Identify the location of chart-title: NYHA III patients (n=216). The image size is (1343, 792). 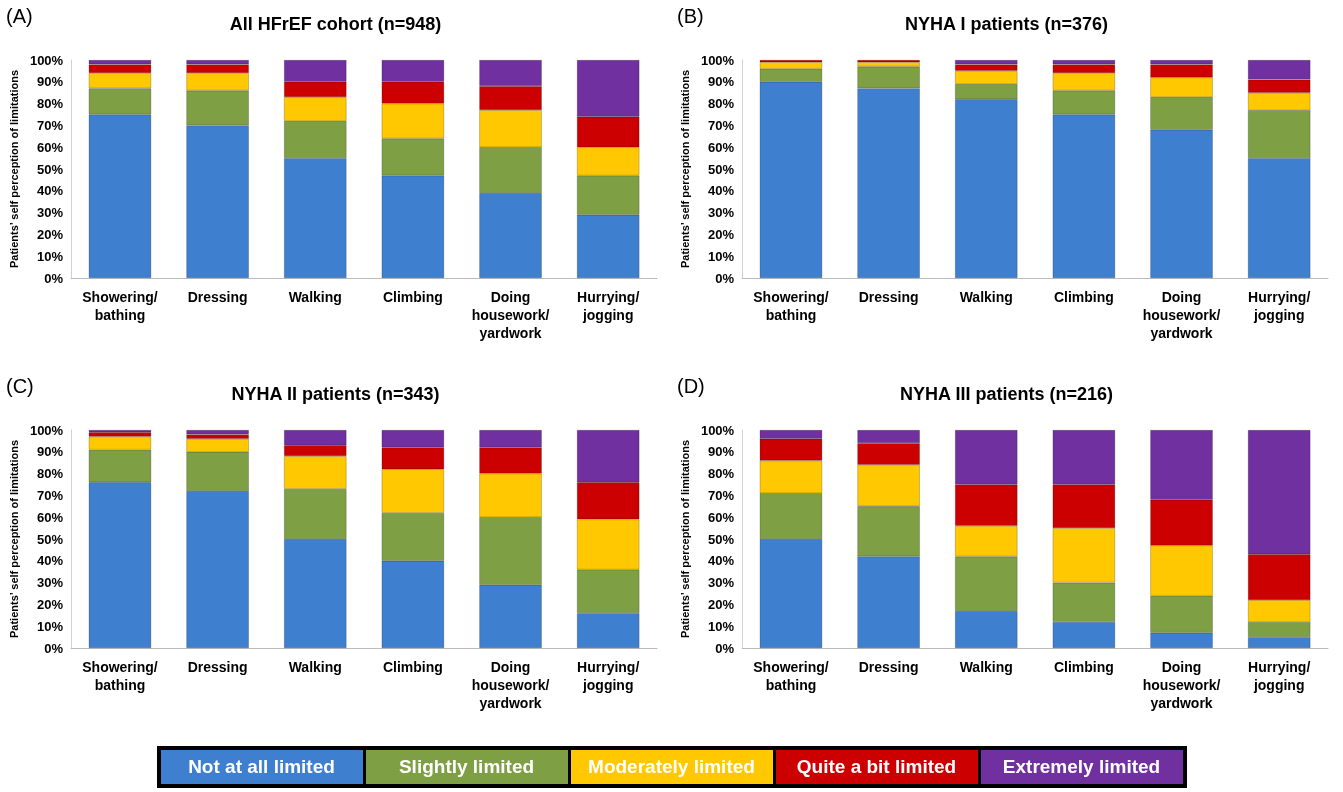
(1006, 394).